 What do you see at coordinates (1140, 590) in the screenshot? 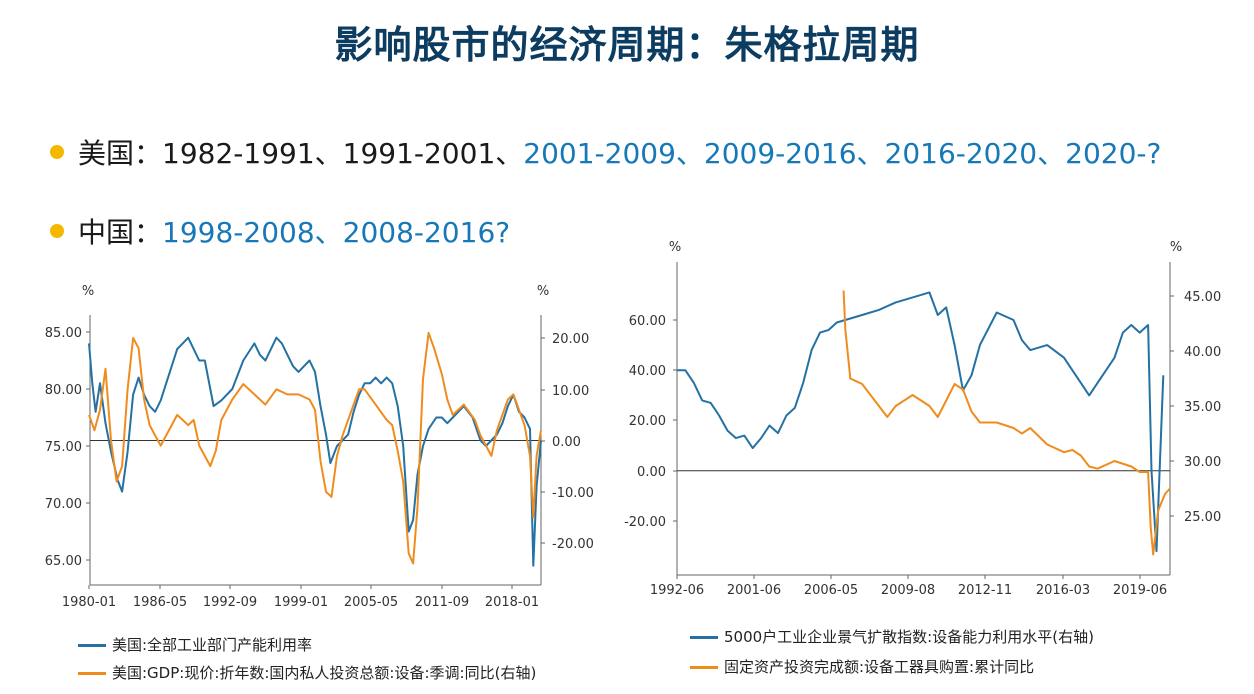
I see `x-tick-label: 2019-06` at bounding box center [1140, 590].